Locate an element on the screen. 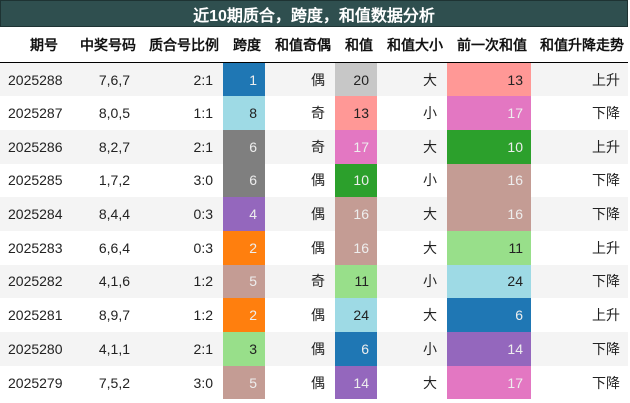  span-cell: 1 is located at coordinates (244, 79).